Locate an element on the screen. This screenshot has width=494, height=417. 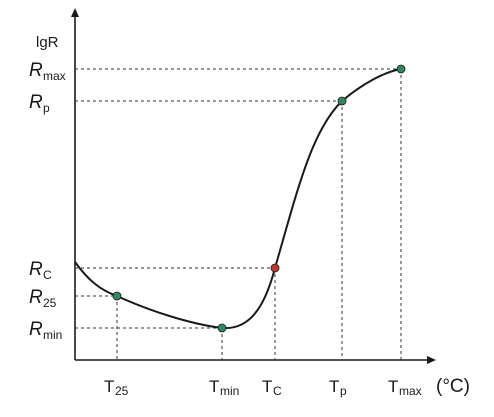
point-marker-t25-r25 is located at coordinates (117, 296).